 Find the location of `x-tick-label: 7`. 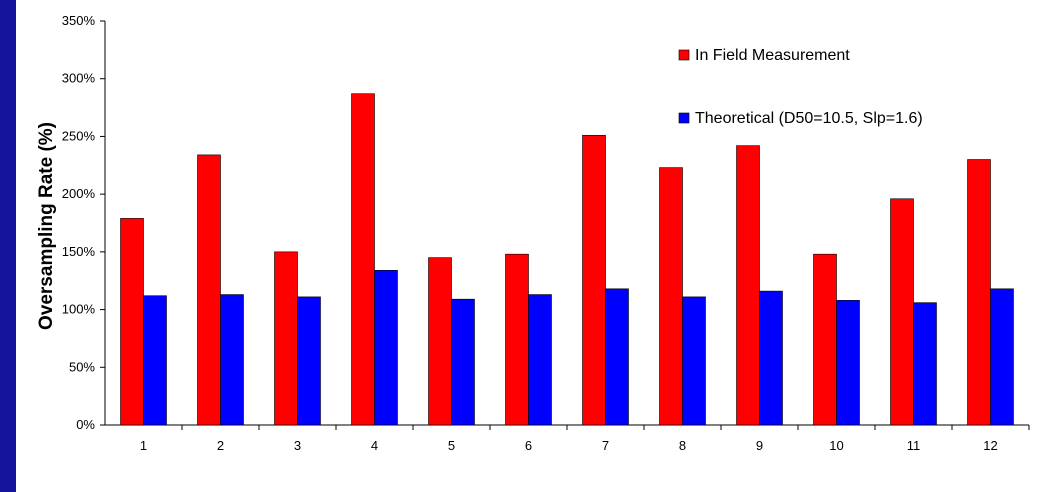

x-tick-label: 7 is located at coordinates (605, 445).